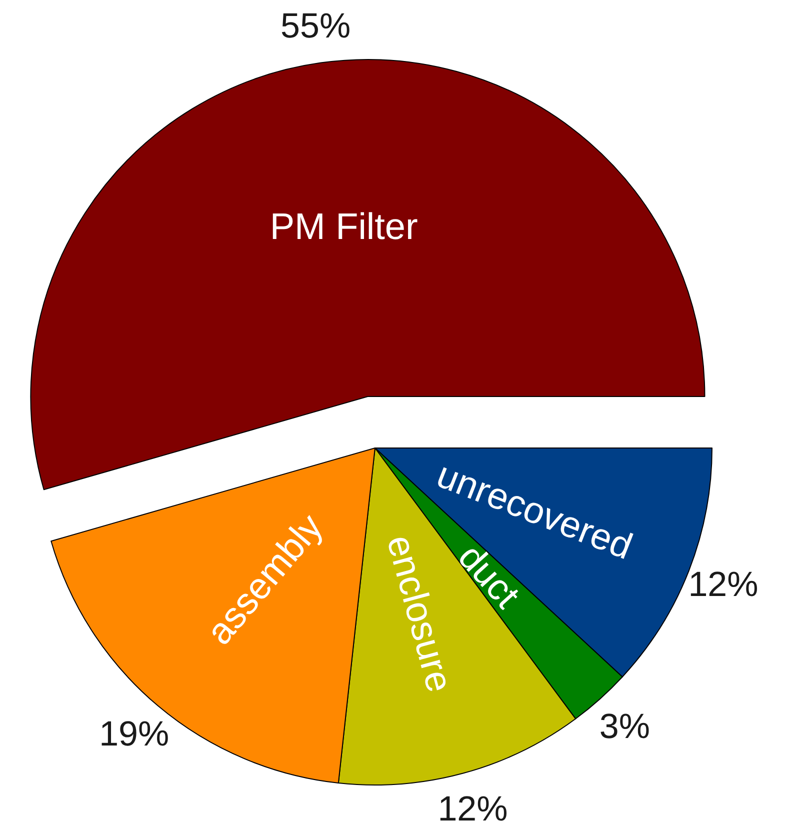 This screenshot has height=835, width=792. What do you see at coordinates (344, 227) in the screenshot?
I see `slice-label: PM Filter` at bounding box center [344, 227].